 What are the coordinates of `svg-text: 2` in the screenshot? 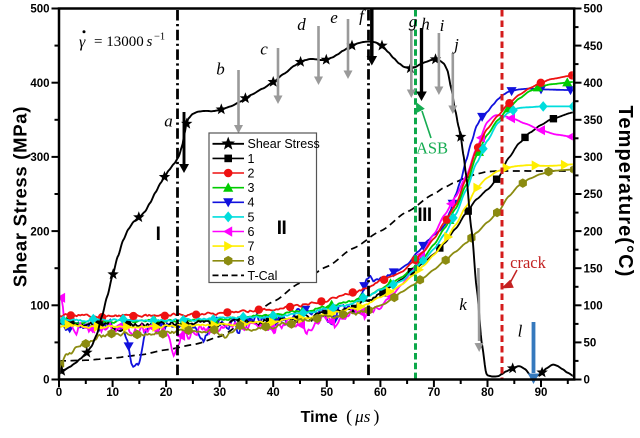 It's located at (251, 173).